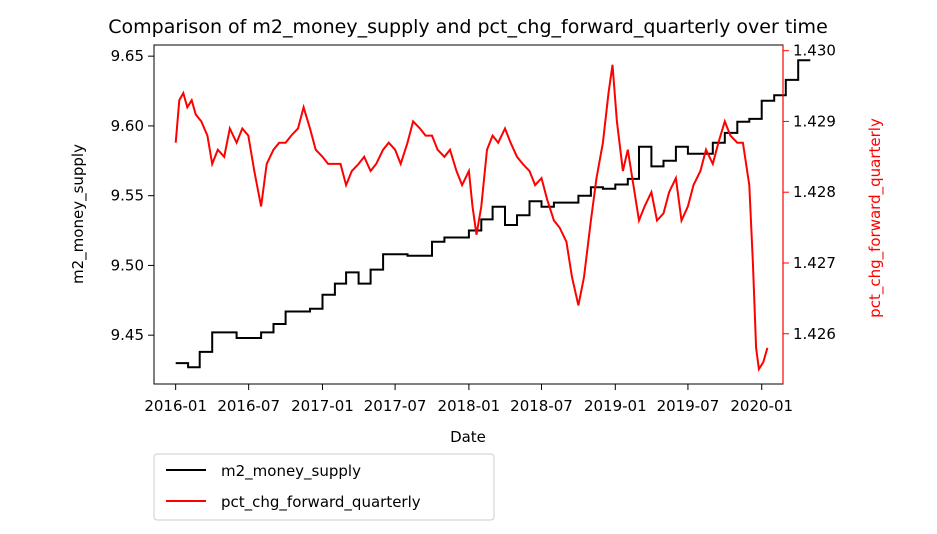 Image resolution: width=937 pixels, height=534 pixels. Describe the element at coordinates (248, 406) in the screenshot. I see `x-tick-label: 2016-07` at that location.